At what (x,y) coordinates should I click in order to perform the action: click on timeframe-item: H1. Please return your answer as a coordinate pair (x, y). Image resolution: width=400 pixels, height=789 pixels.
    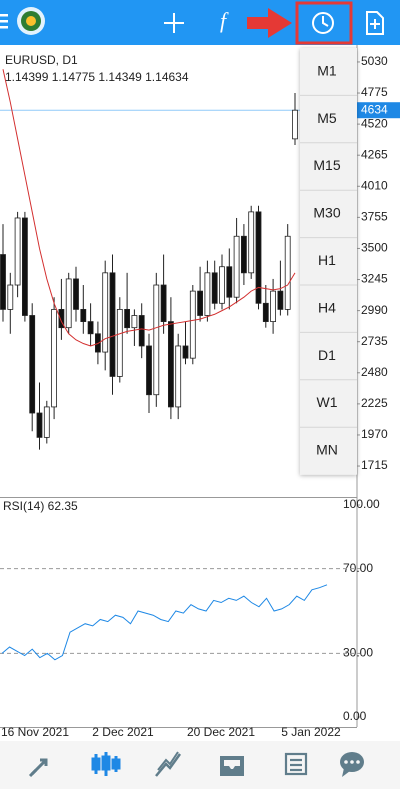
    Looking at the image, I should click on (328, 252).